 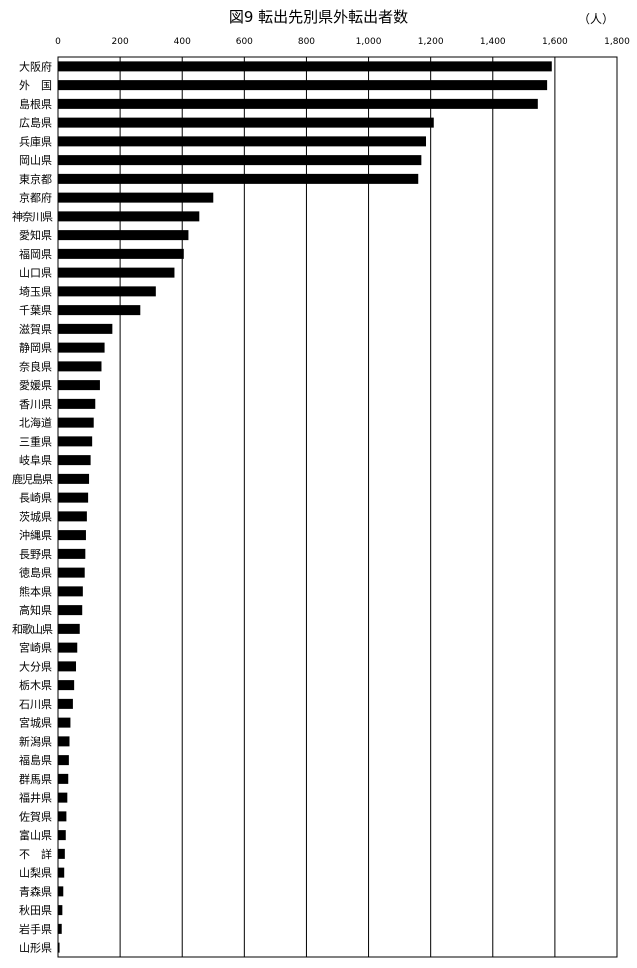 What do you see at coordinates (35, 535) in the screenshot?
I see `category-label: 沖縄県` at bounding box center [35, 535].